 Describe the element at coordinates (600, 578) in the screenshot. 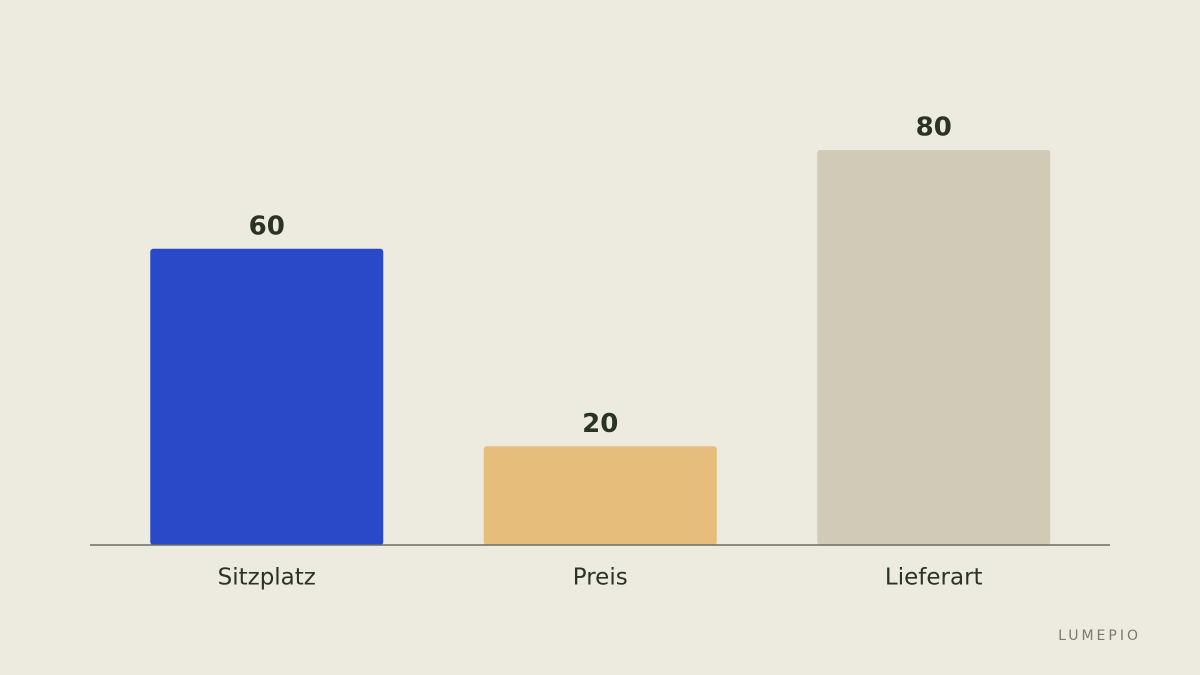

I see `x-tick-label: Preis` at that location.